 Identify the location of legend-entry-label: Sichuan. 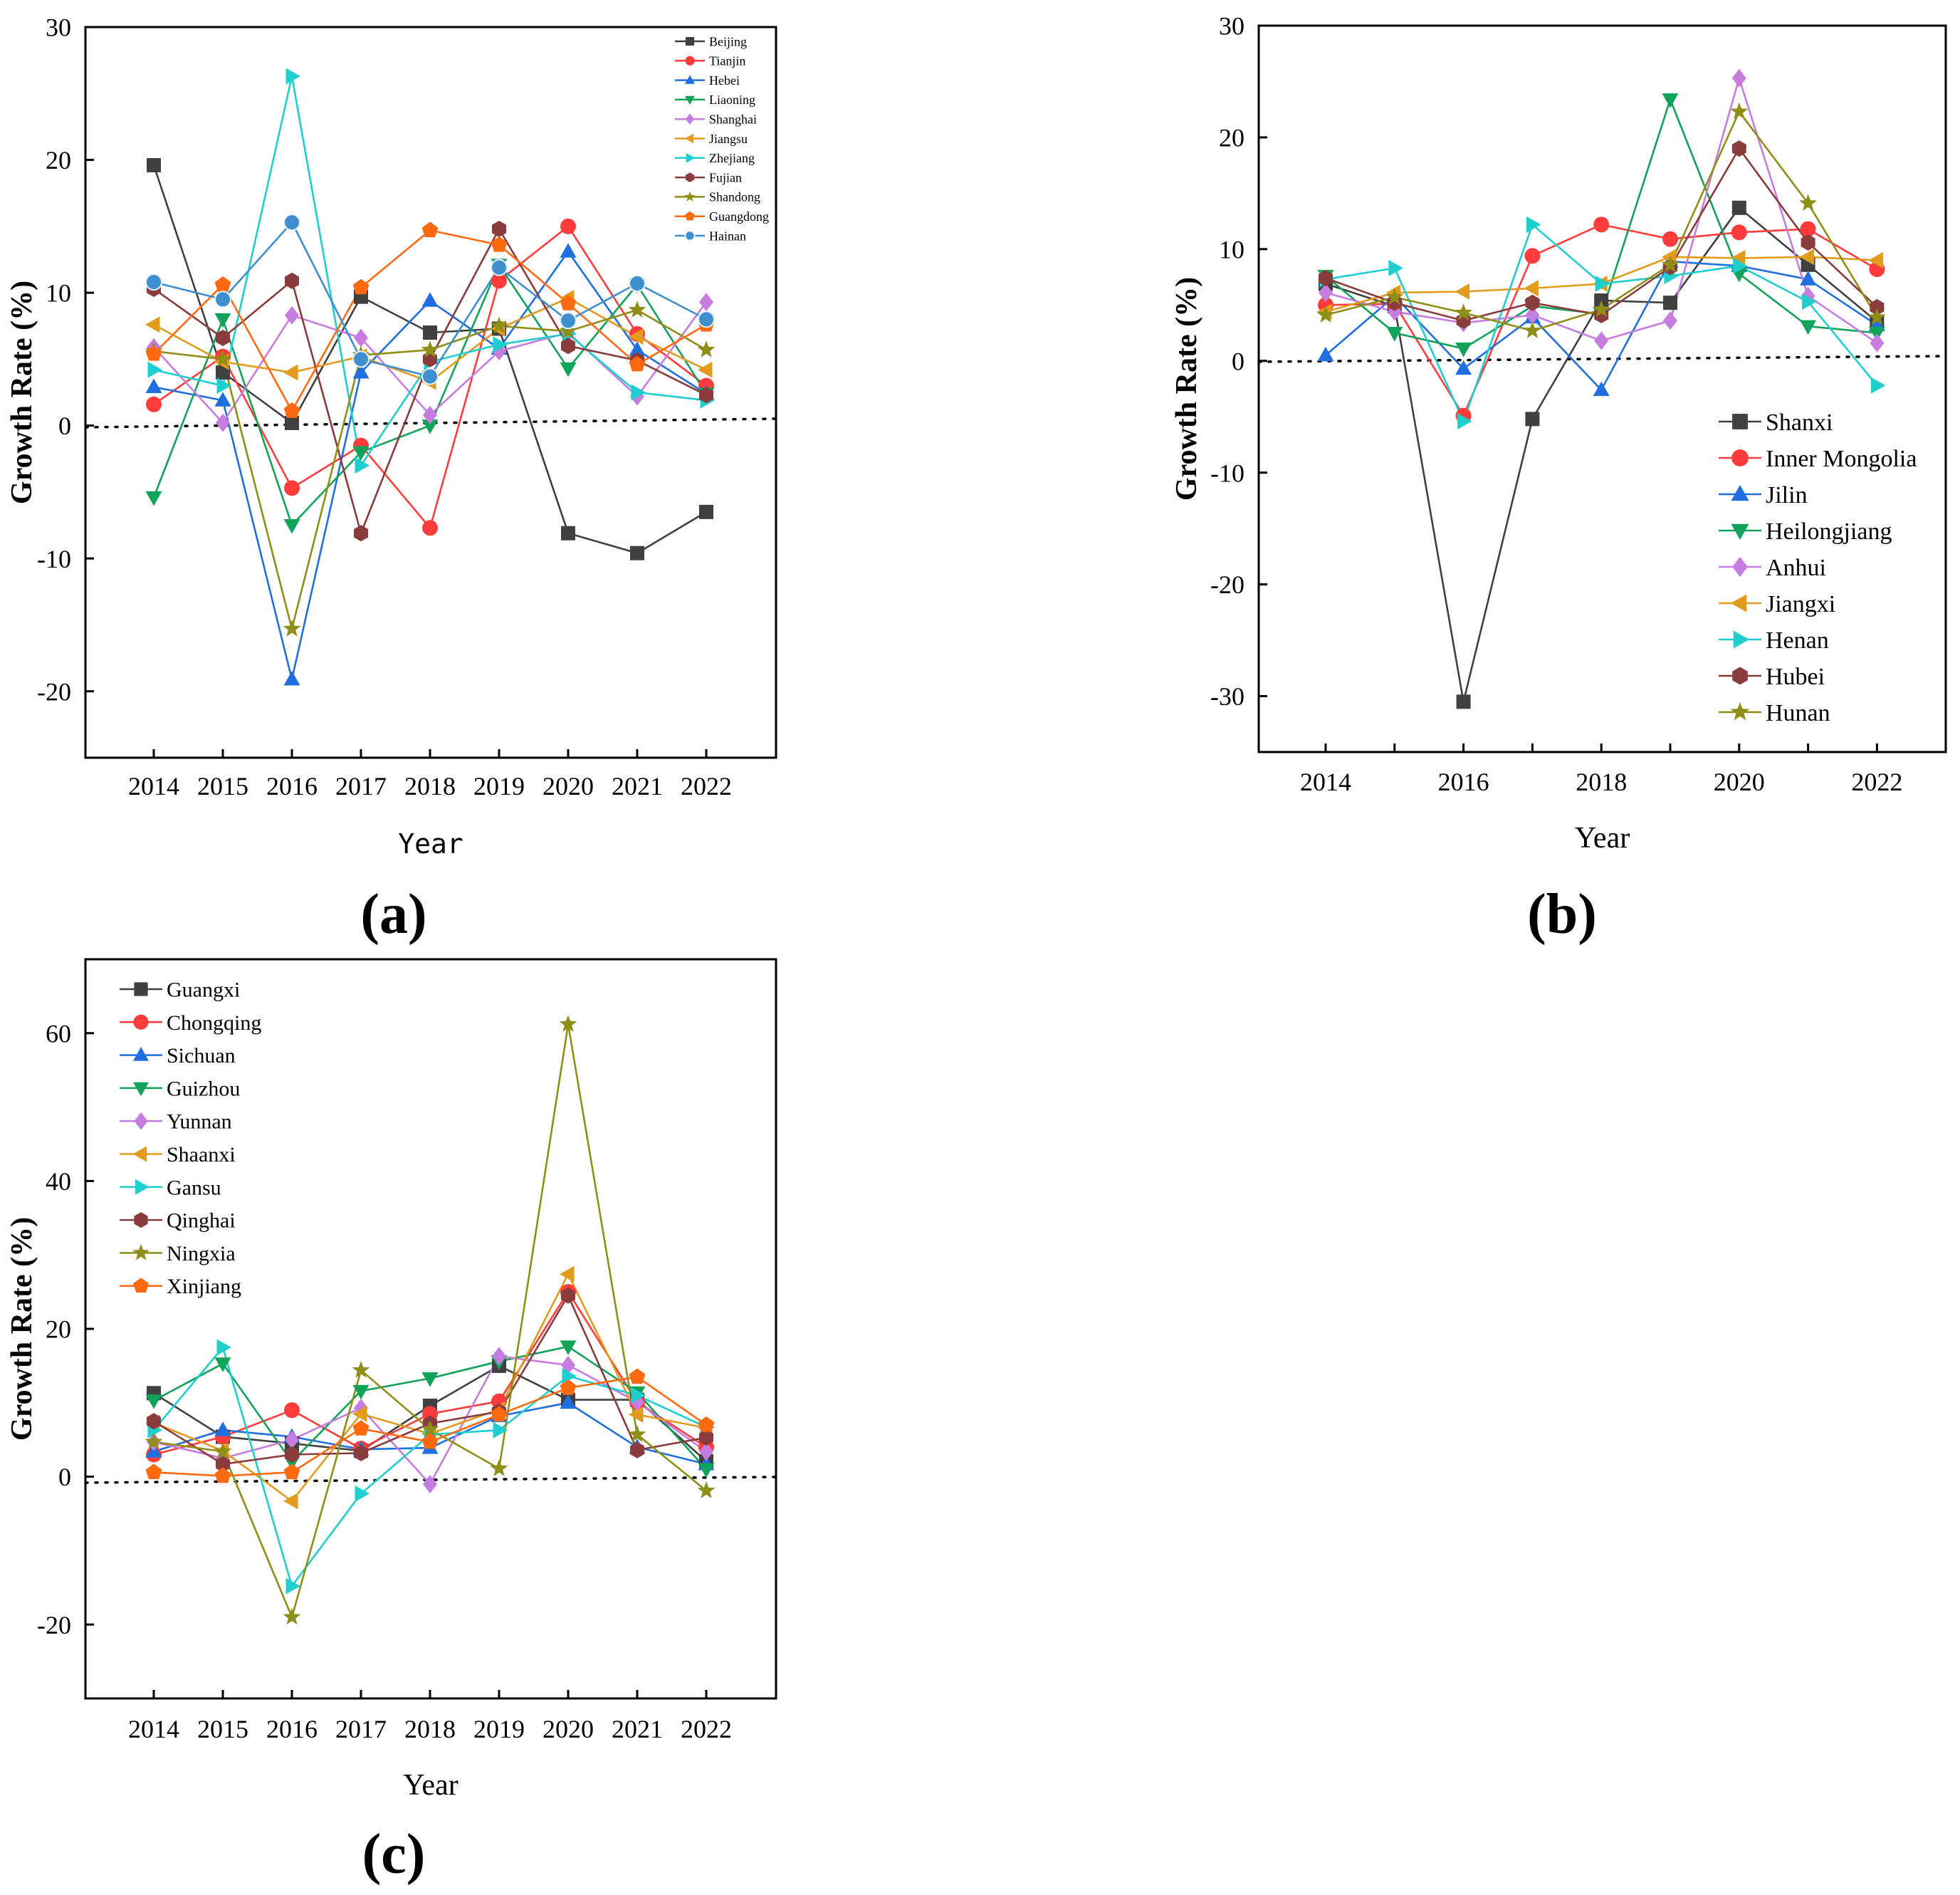
(201, 1055).